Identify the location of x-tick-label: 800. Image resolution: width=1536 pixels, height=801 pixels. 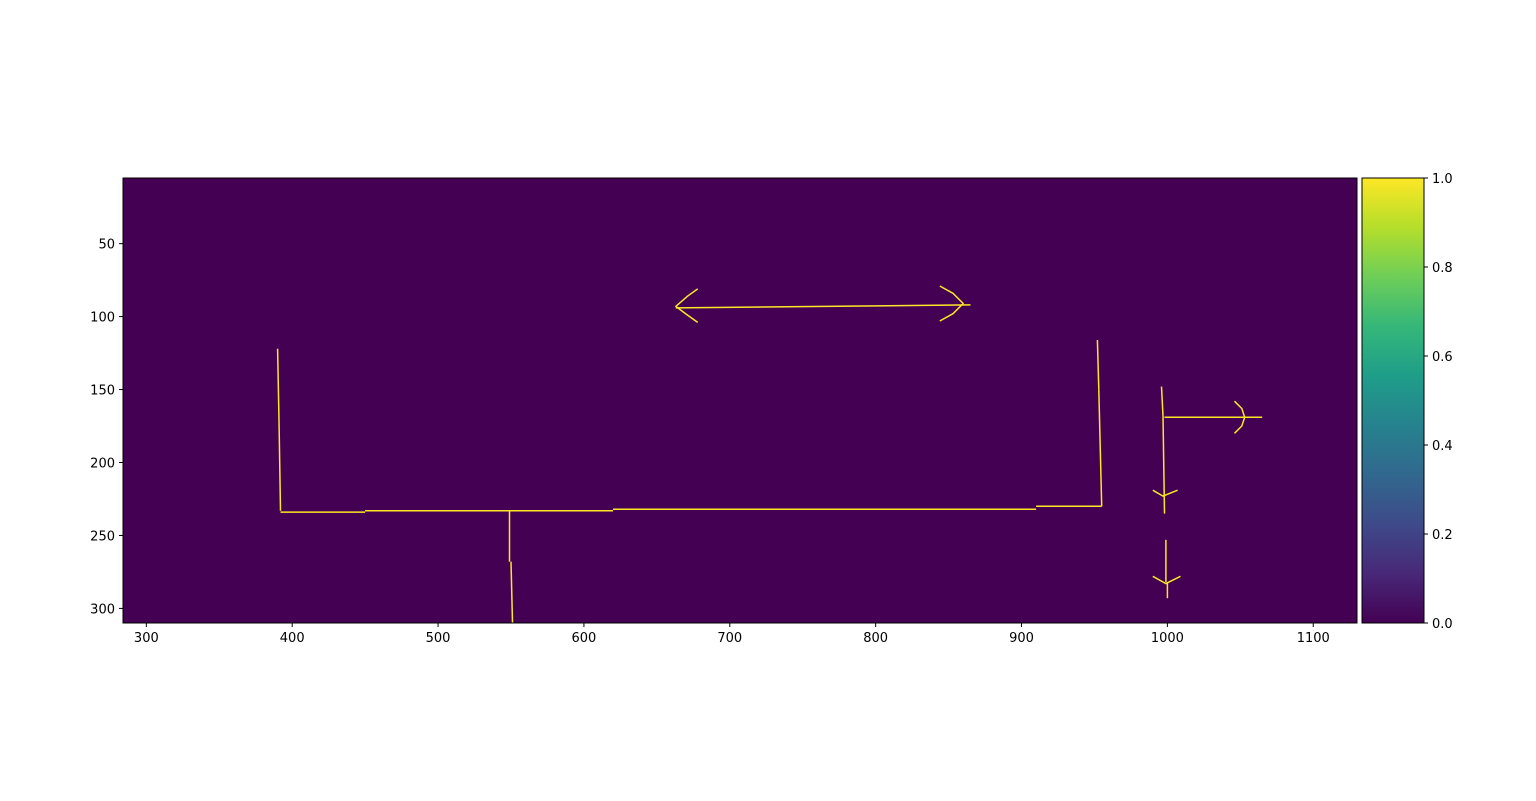
(875, 638).